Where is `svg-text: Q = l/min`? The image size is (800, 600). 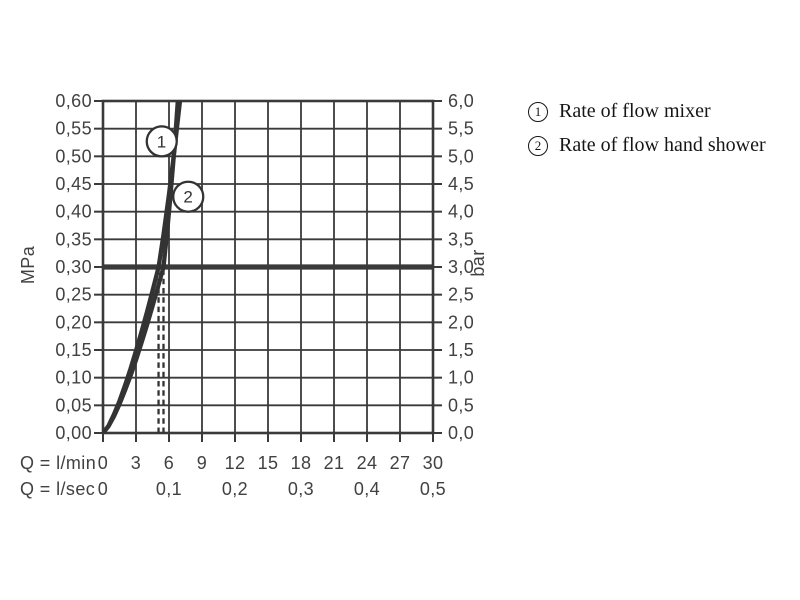
svg-text: Q = l/min is located at coordinates (58, 463).